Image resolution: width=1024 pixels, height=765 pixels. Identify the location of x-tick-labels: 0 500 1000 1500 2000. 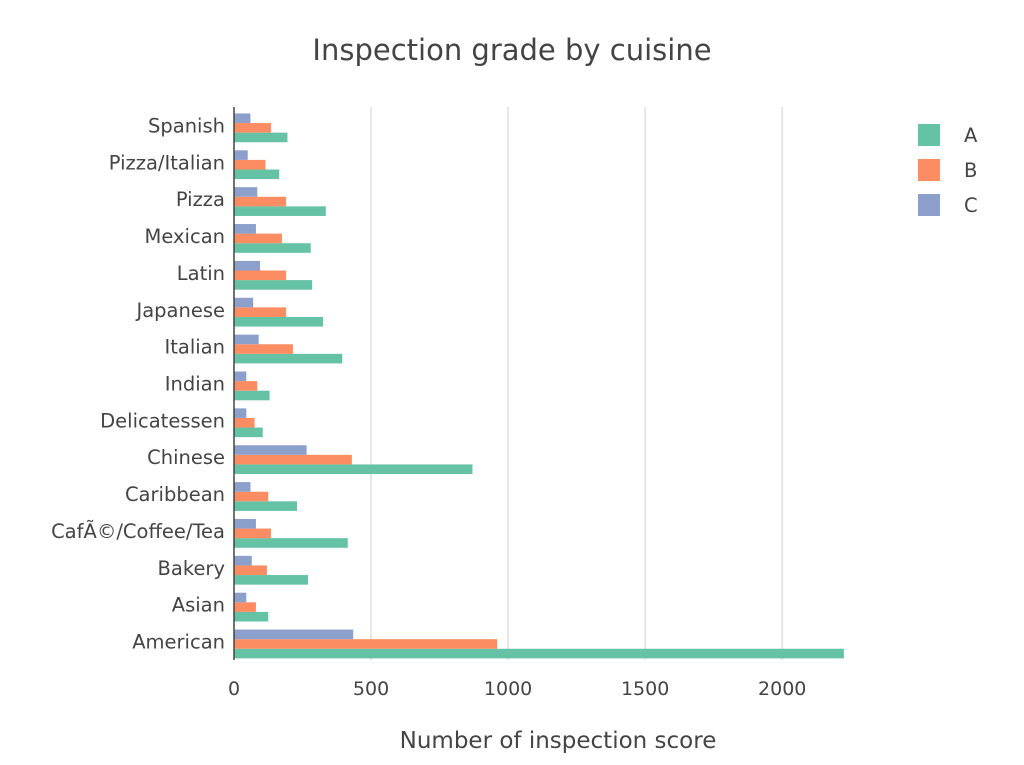
(517, 689).